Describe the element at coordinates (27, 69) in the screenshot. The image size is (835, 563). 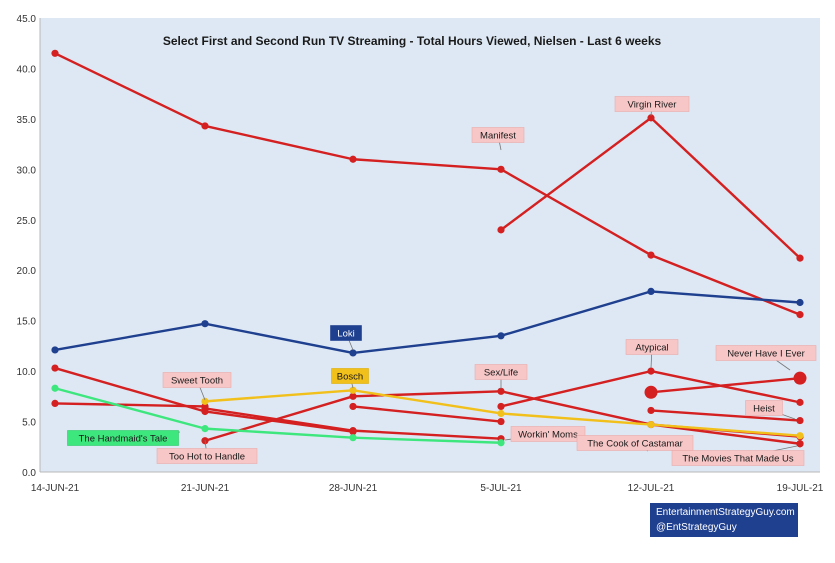
I see `y-tick-label: 40.0` at that location.